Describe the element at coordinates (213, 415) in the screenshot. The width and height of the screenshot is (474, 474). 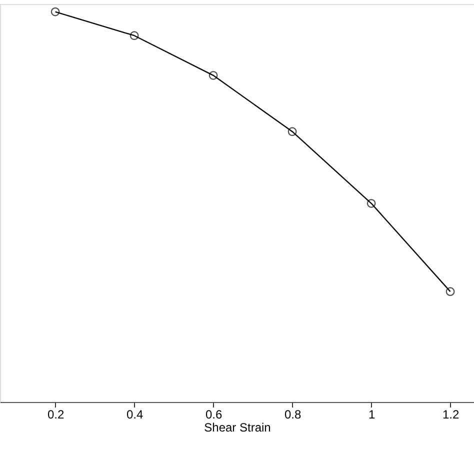
I see `x-tick-label: 0.6` at that location.